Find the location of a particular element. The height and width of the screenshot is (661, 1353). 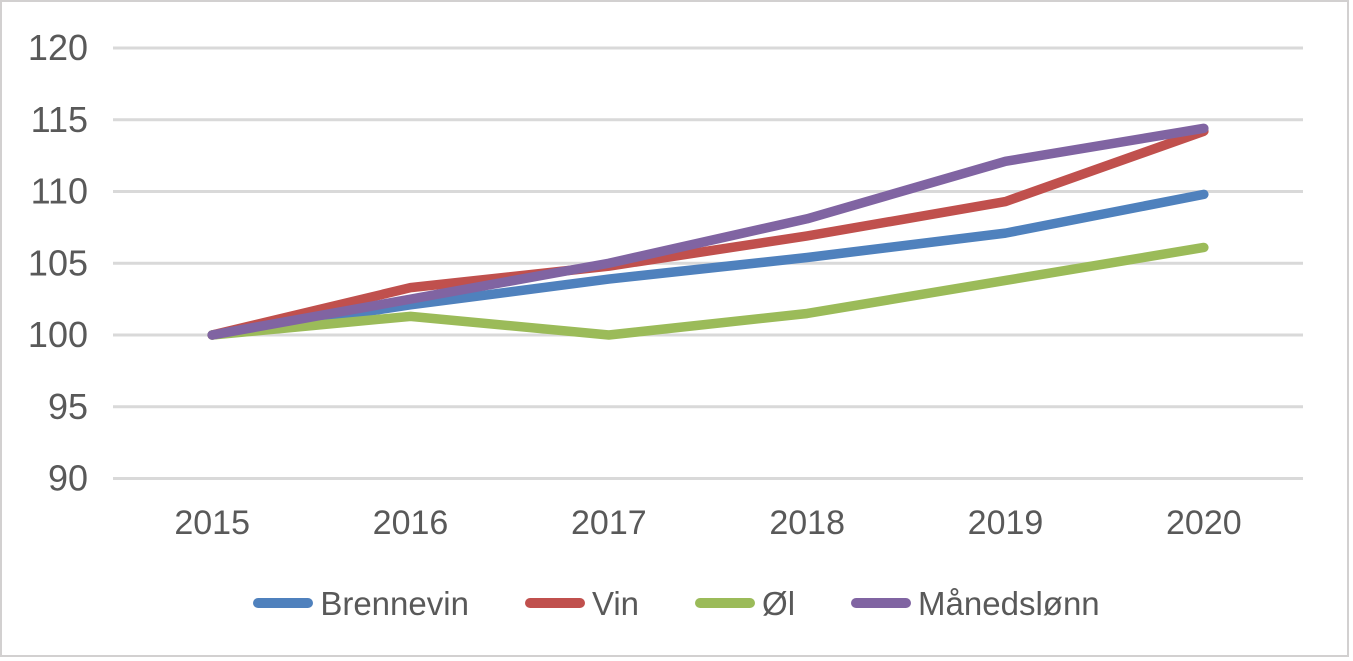

legend-item-manedslonn: Månedslønn is located at coordinates (975, 603).